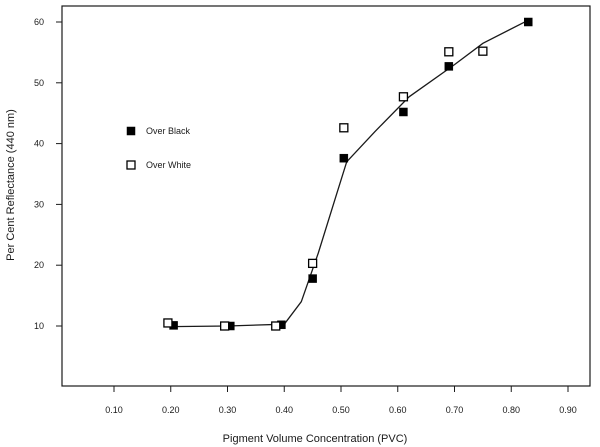 This screenshot has height=447, width=600. What do you see at coordinates (341, 410) in the screenshot?
I see `x-tick-label: 0.50` at bounding box center [341, 410].